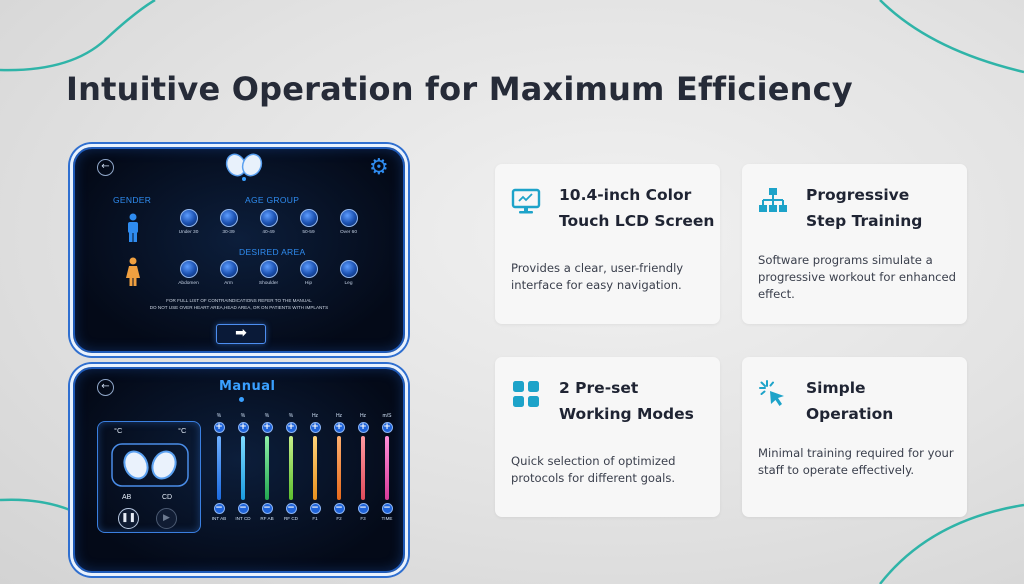 This screenshot has width=1024, height=584. I want to click on desired-area-label: DESIRED AREA, so click(272, 252).